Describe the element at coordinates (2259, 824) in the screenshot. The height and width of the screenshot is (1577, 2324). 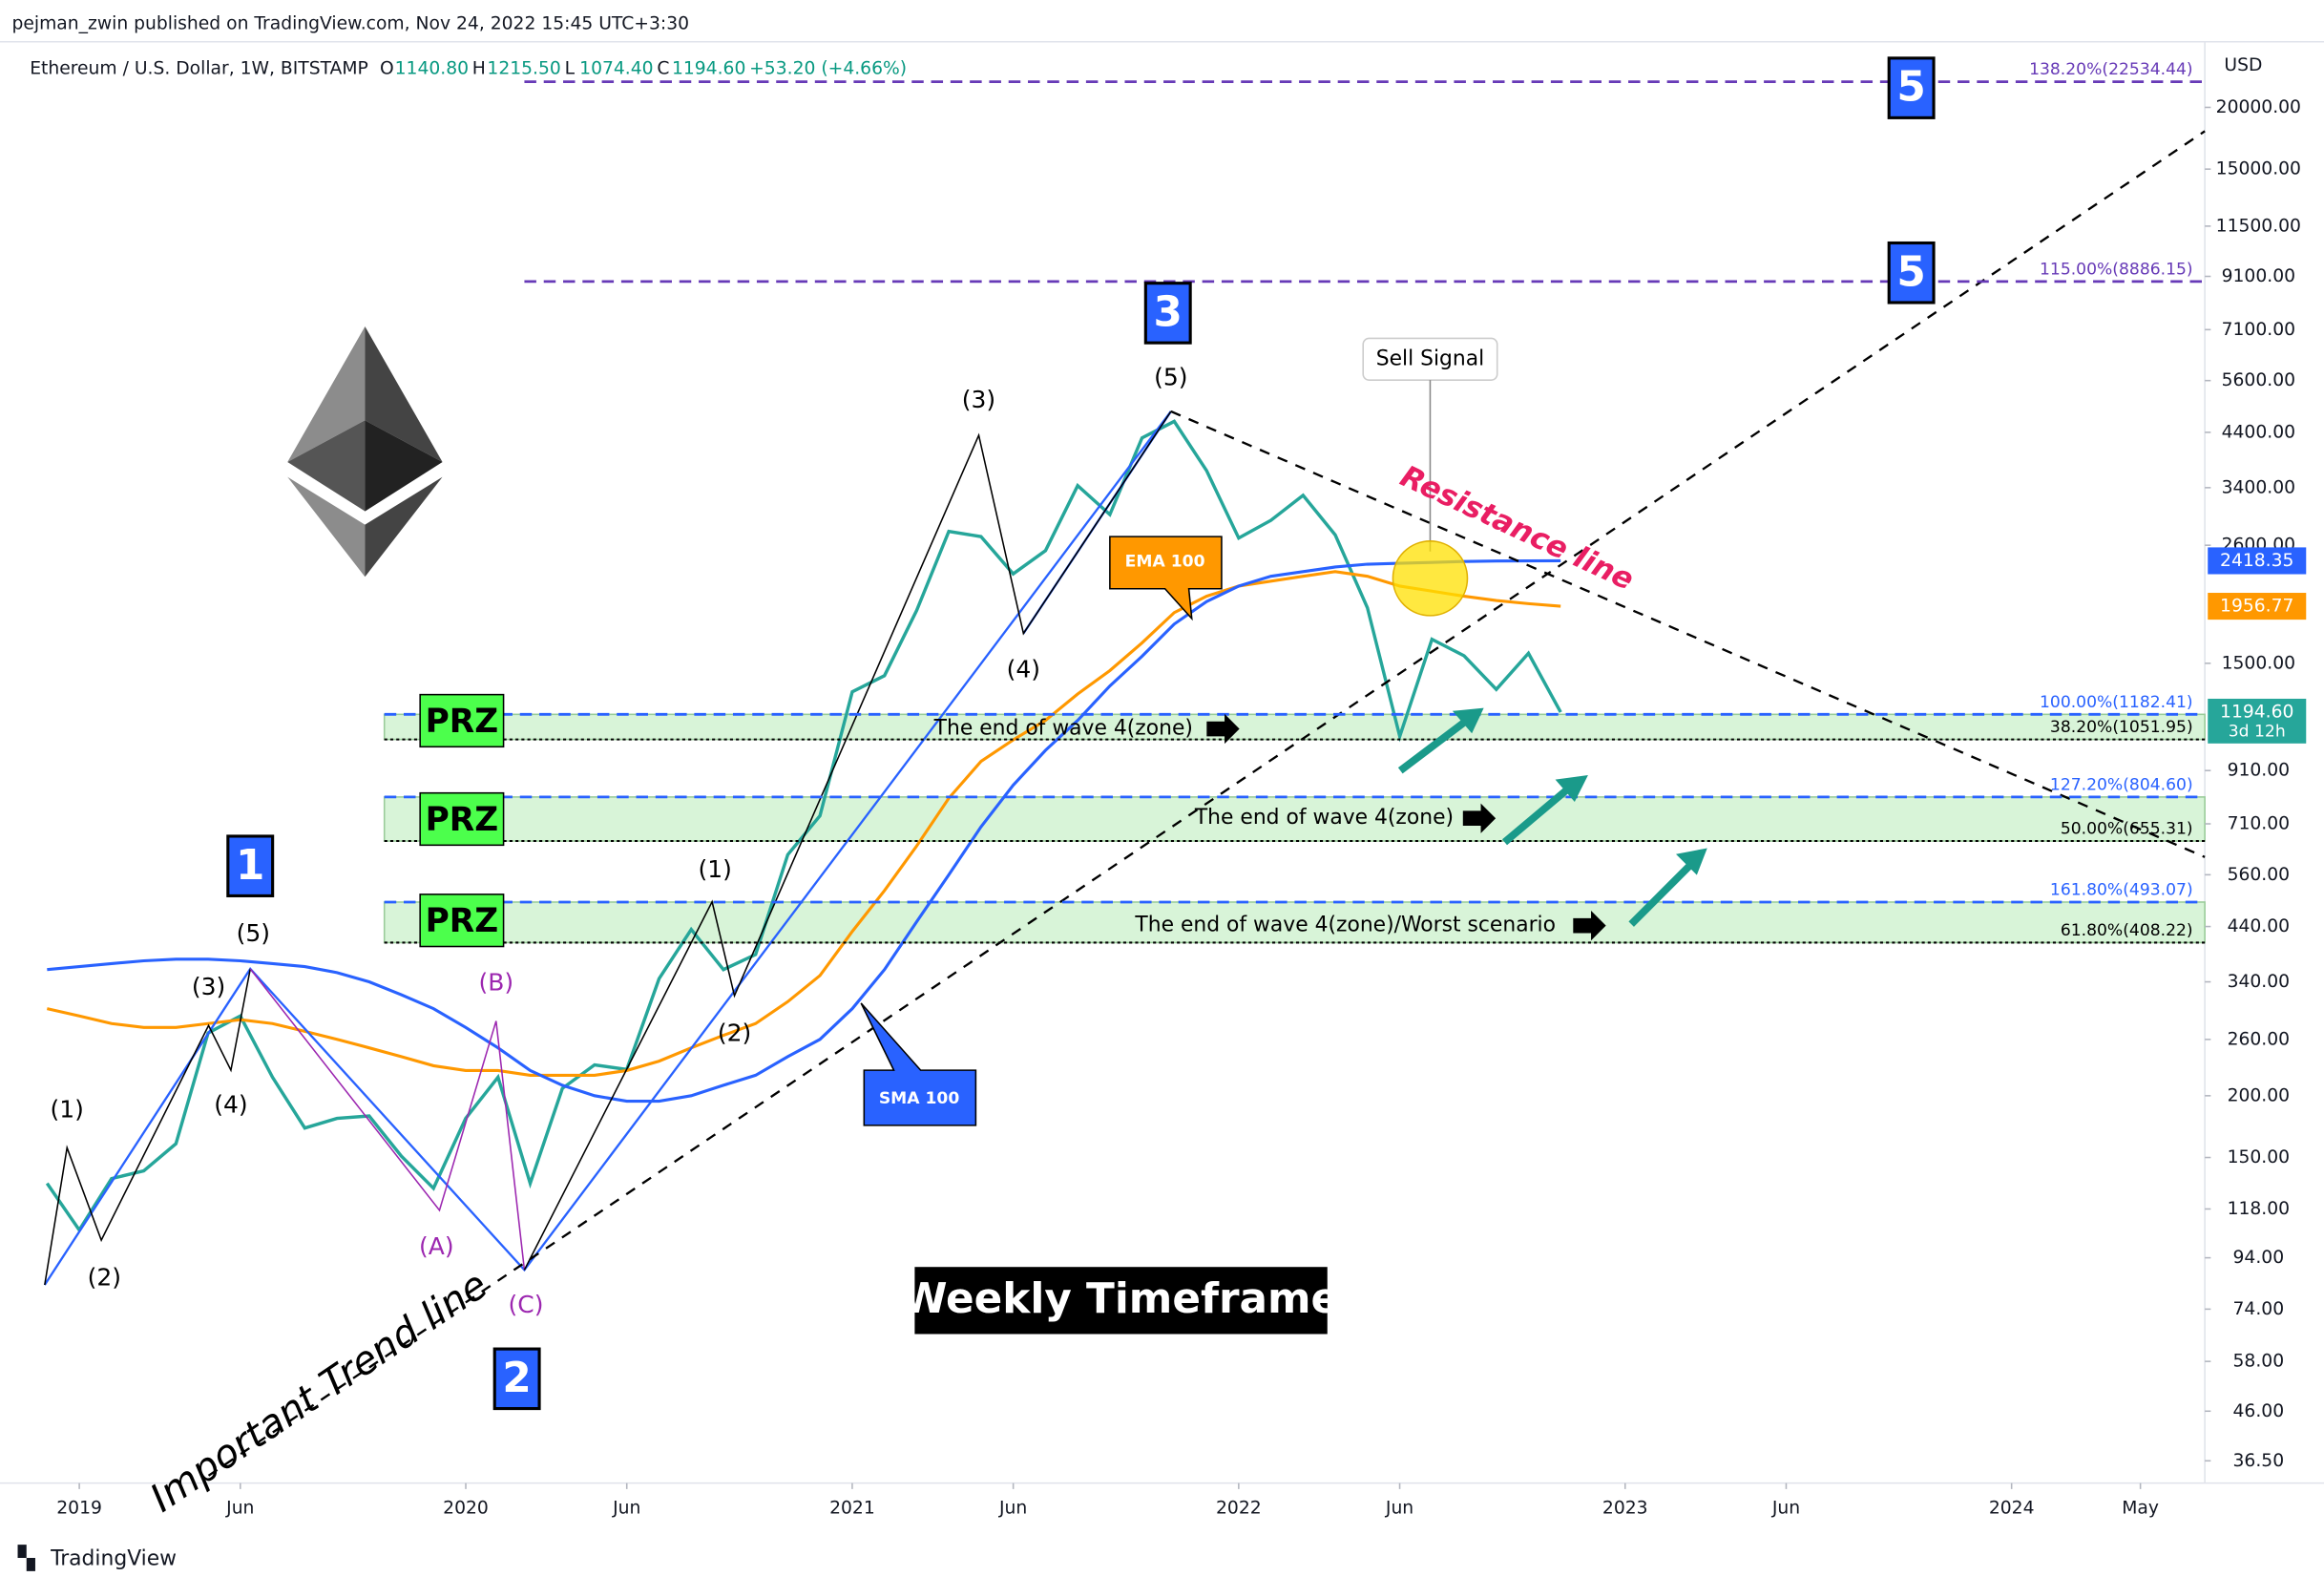
I see `y-tick-label: 710.00` at that location.